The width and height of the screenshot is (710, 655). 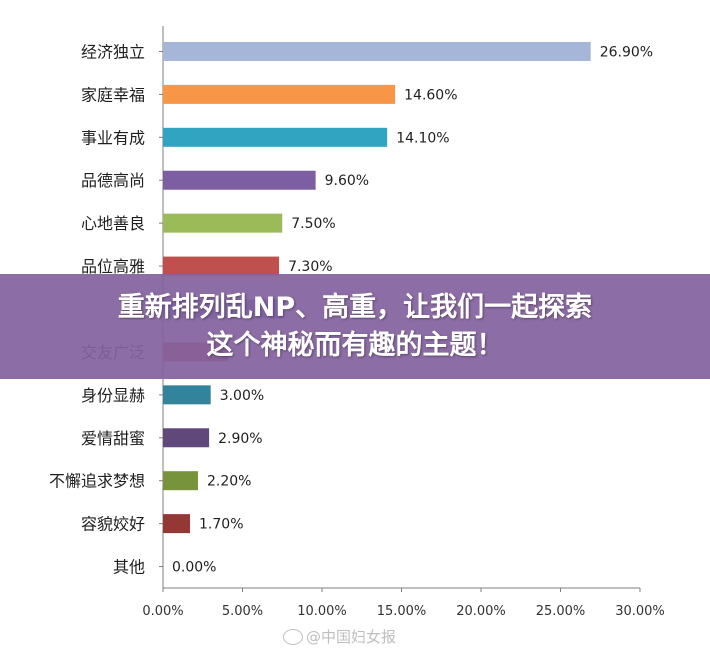 I want to click on banner-line-2: 这个神秘而有趣的主题！, so click(x=355, y=345).